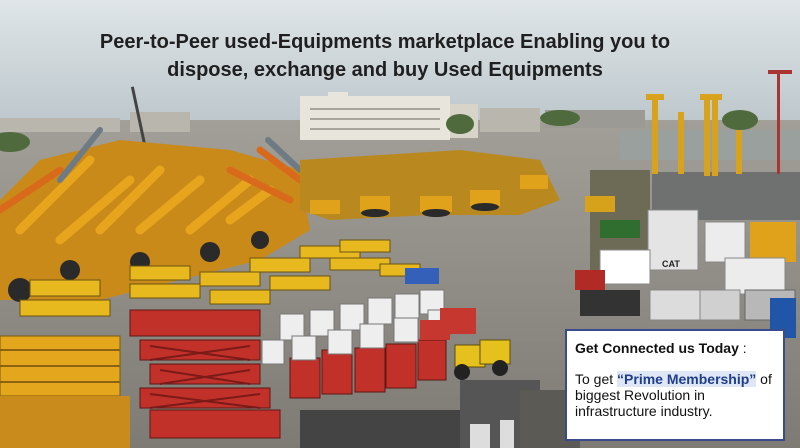  I want to click on cat-label: CAT, so click(671, 264).